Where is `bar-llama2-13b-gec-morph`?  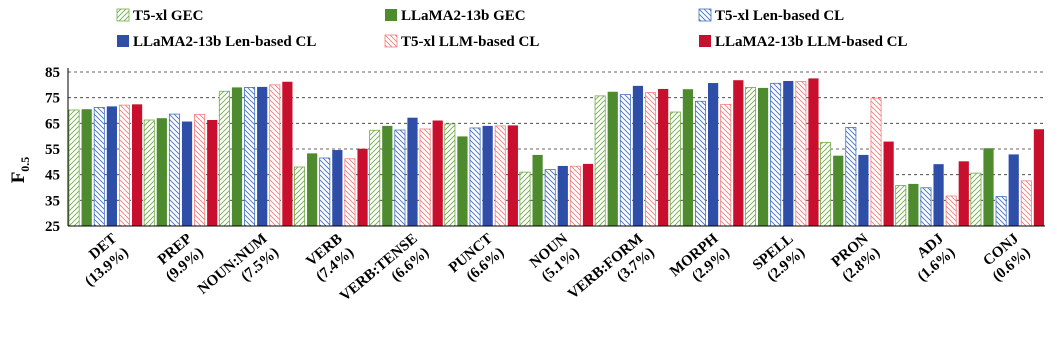 bar-llama2-13b-gec-morph is located at coordinates (688, 157).